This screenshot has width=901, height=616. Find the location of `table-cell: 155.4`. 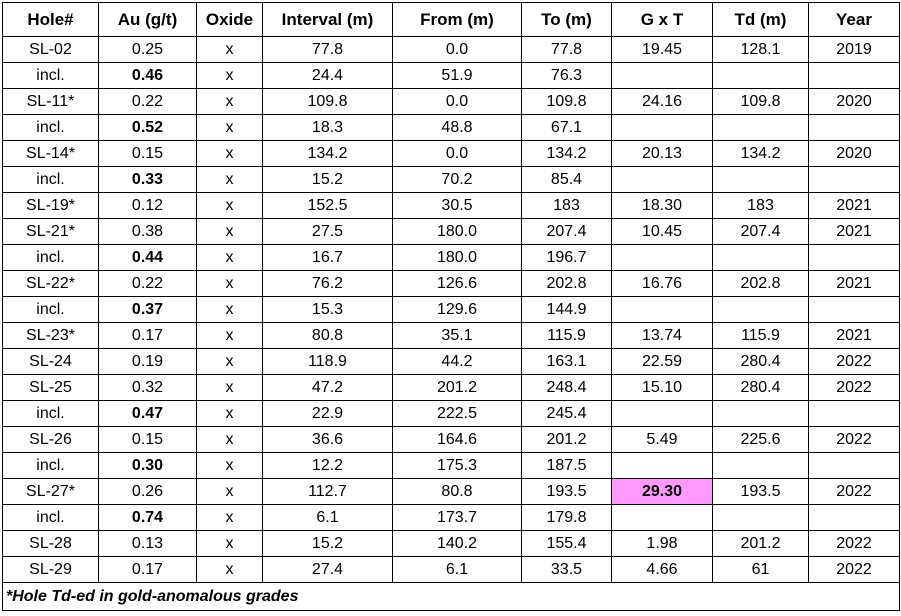

table-cell: 155.4 is located at coordinates (566, 543).